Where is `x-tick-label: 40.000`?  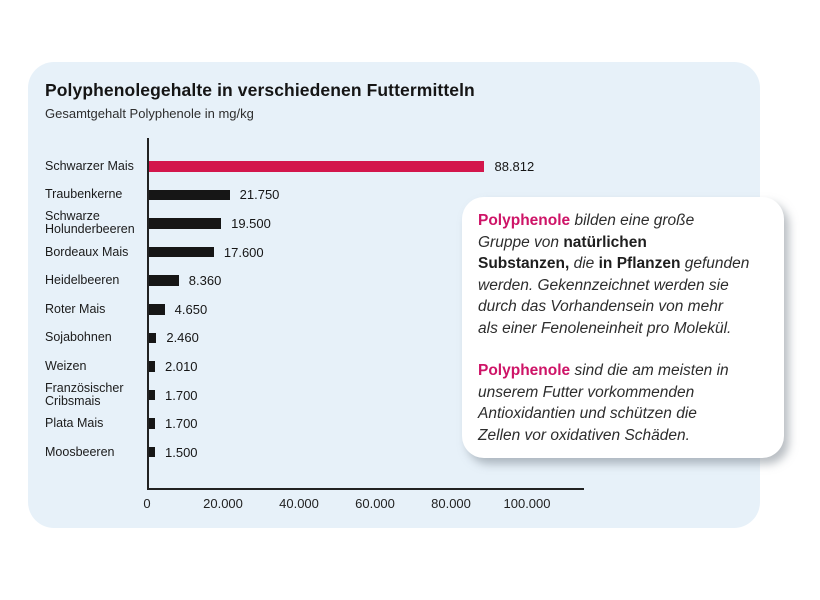
x-tick-label: 40.000 is located at coordinates (299, 503).